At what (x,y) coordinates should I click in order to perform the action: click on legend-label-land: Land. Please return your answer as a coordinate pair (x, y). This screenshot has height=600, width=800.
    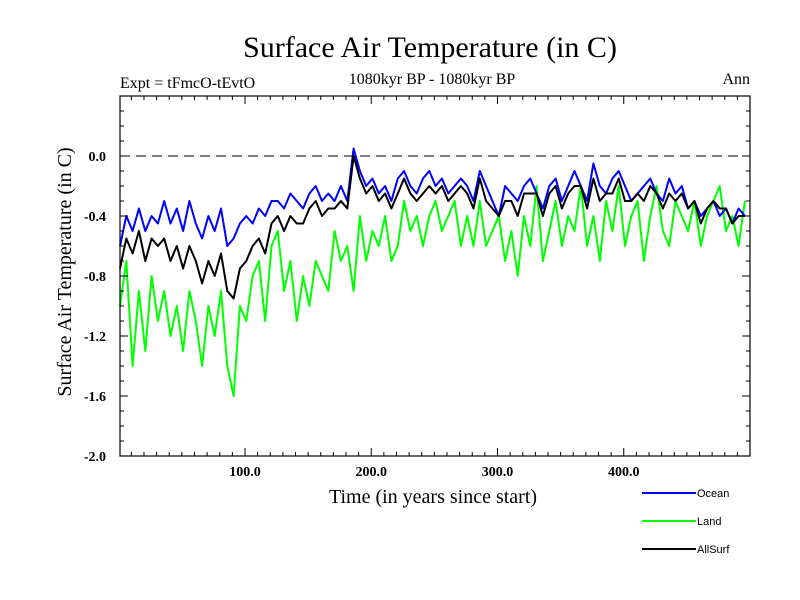
    Looking at the image, I should click on (709, 522).